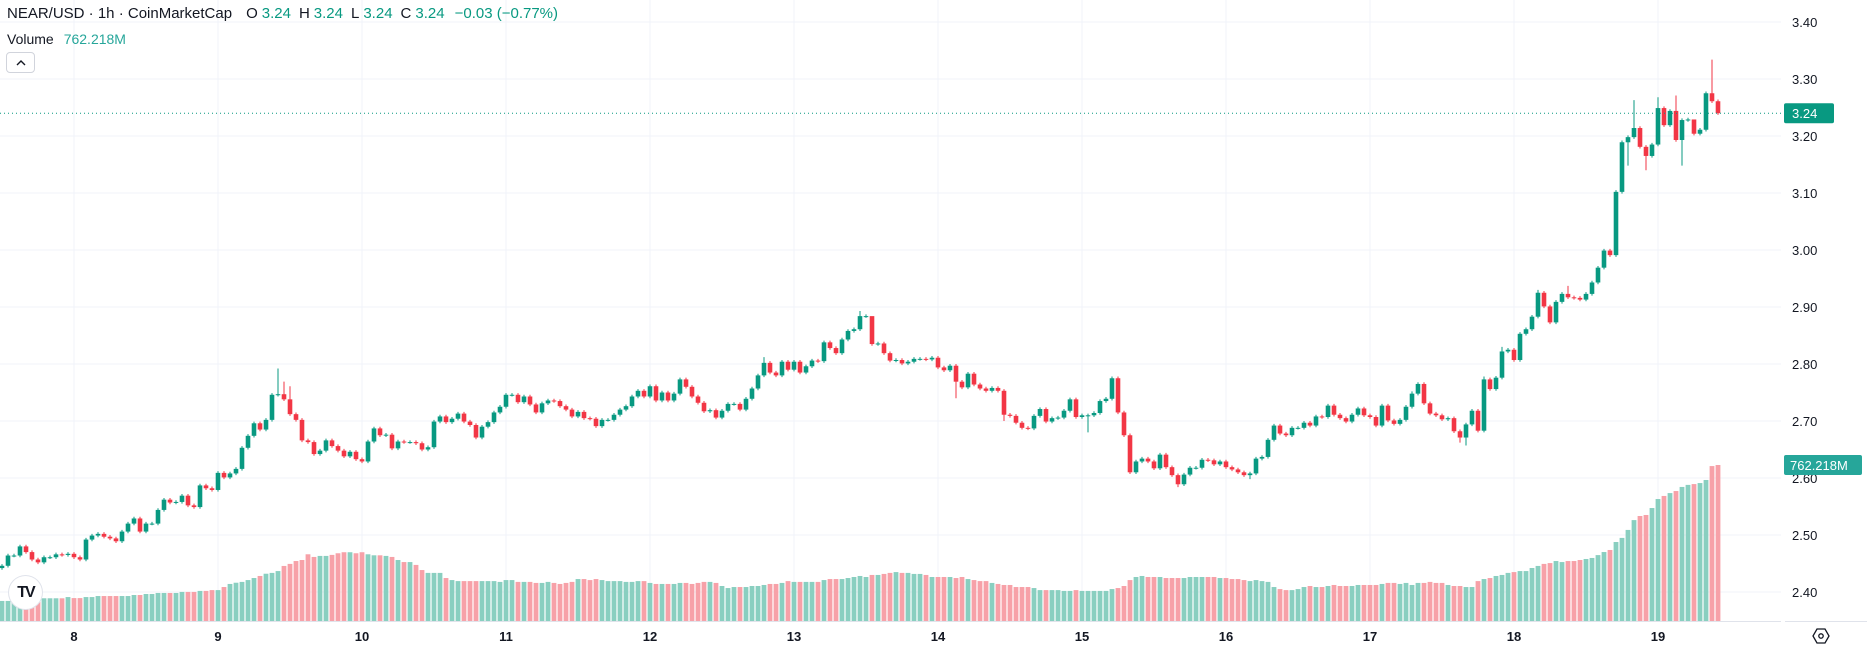 The width and height of the screenshot is (1867, 654). I want to click on high-value: 3.24, so click(328, 13).